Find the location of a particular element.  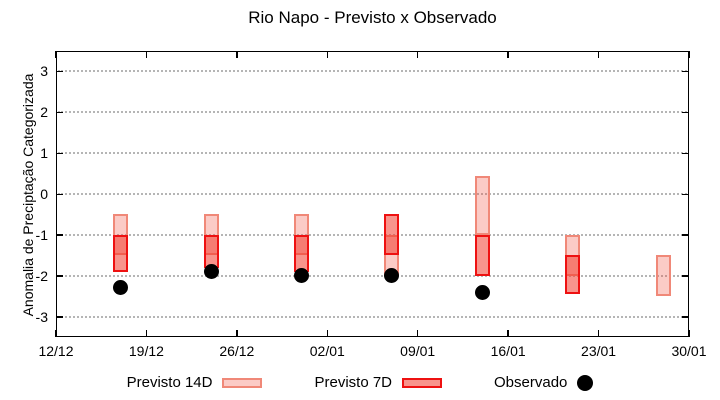

legend-label: Previsto 7D is located at coordinates (353, 382).